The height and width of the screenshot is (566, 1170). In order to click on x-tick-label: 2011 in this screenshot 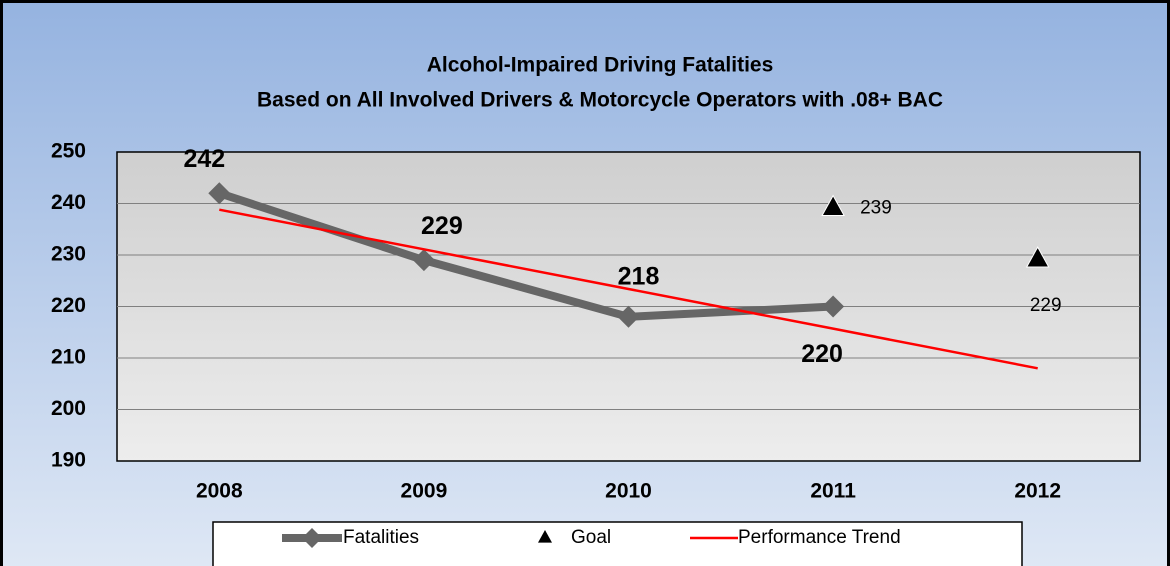, I will do `click(833, 491)`.